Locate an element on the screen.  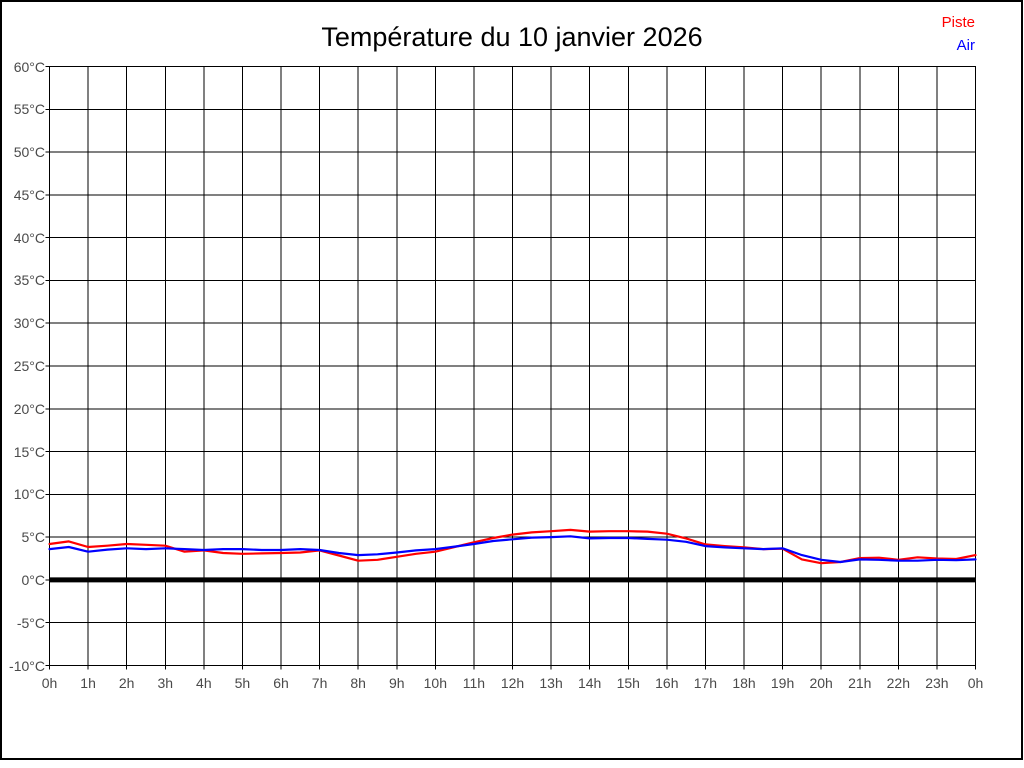
x-axis-label: 4h is located at coordinates (204, 683).